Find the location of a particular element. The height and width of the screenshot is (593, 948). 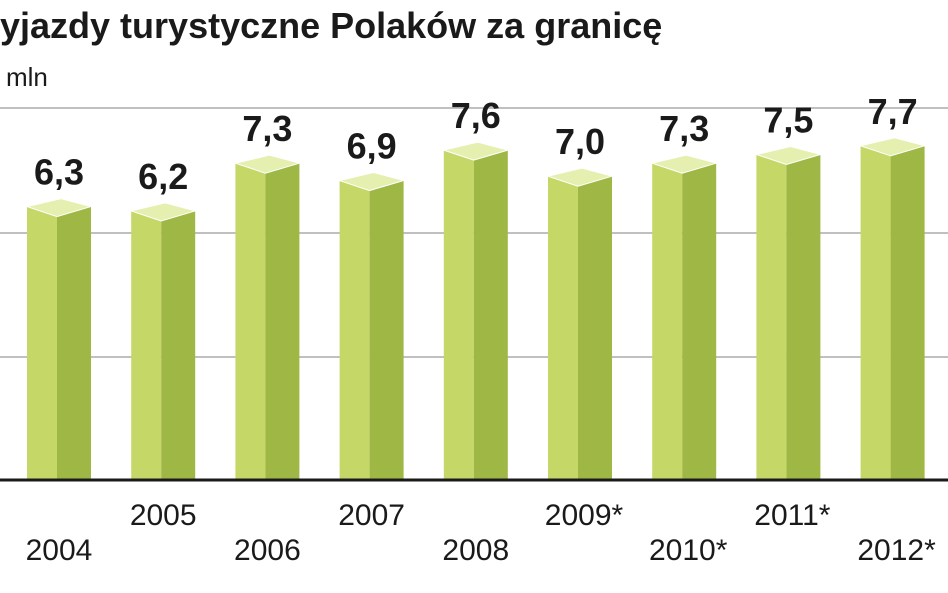

value-label: 7,7 is located at coordinates (893, 111).